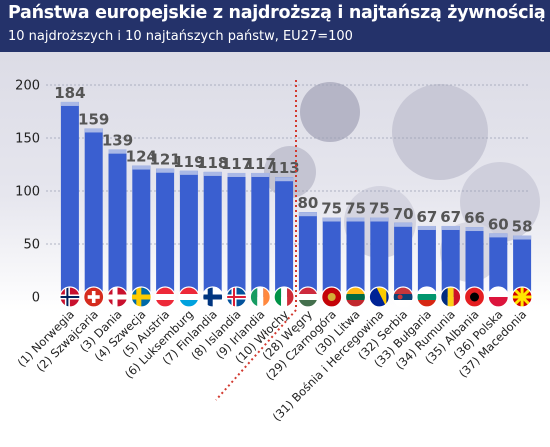 The height and width of the screenshot is (447, 550). Describe the element at coordinates (296, 297) in the screenshot. I see `country-flags` at that location.